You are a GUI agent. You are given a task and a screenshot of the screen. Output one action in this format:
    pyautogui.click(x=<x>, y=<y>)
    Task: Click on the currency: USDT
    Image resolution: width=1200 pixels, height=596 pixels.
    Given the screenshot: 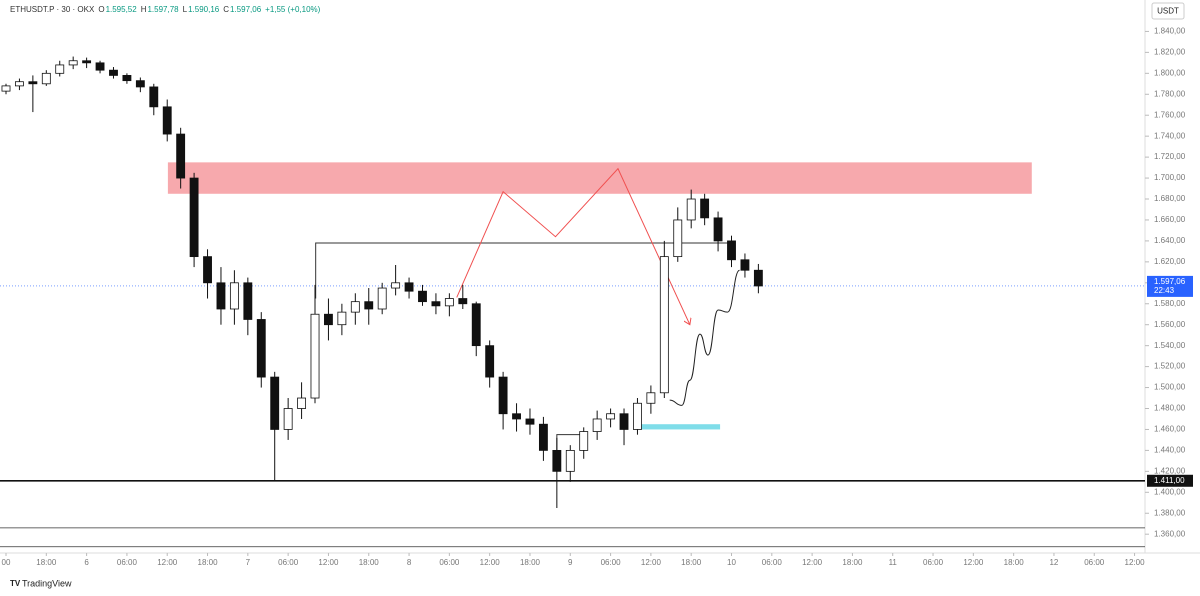 What is the action you would take?
    pyautogui.click(x=1168, y=11)
    